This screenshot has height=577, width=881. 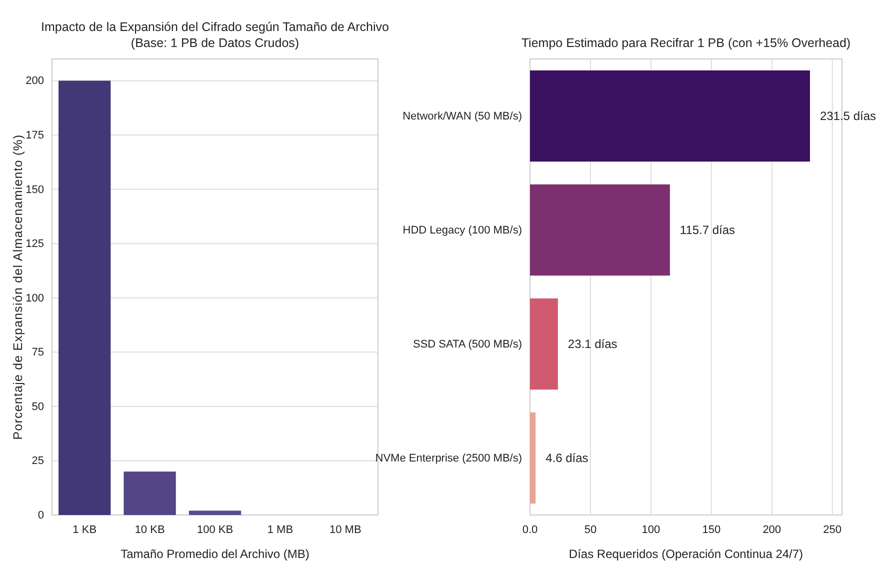 I want to click on y-tick-label: 150, so click(x=35, y=190).